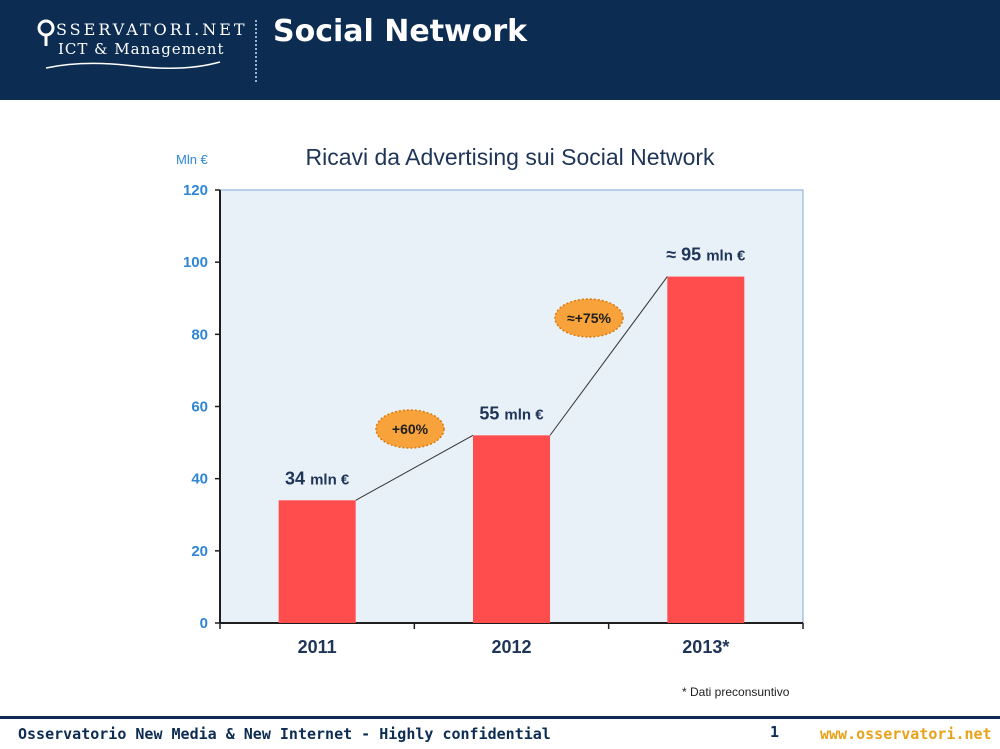 Image resolution: width=1000 pixels, height=749 pixels. I want to click on data-label: ≈ 95 mln €, so click(706, 255).